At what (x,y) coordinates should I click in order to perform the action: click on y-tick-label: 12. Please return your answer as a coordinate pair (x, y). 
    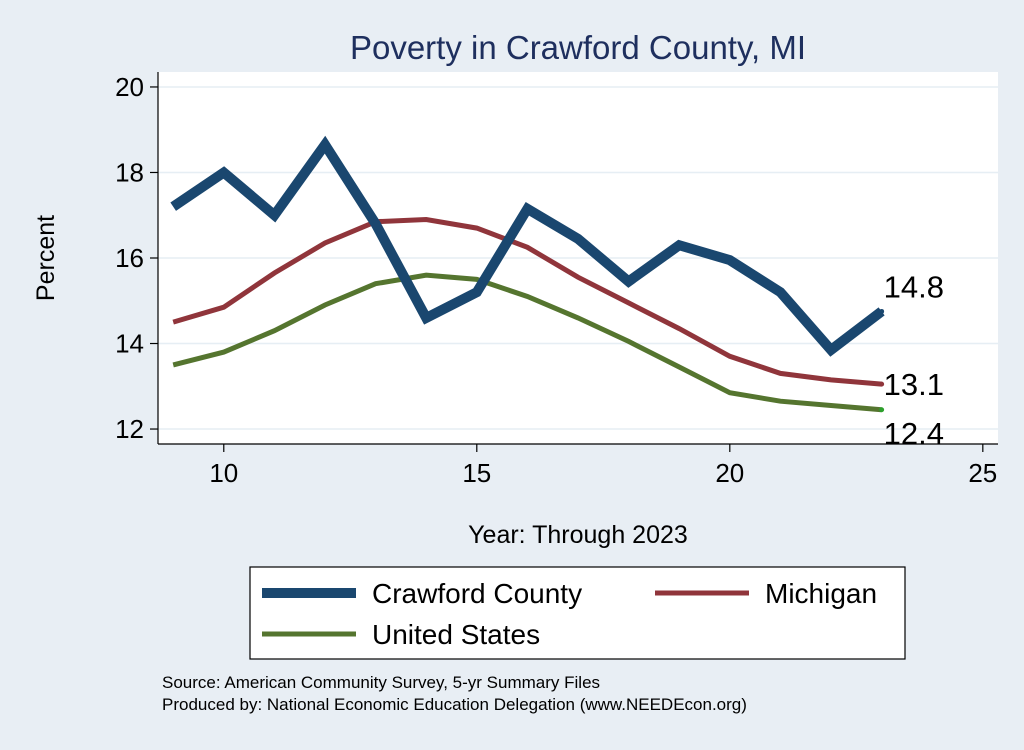
    Looking at the image, I should click on (129, 429).